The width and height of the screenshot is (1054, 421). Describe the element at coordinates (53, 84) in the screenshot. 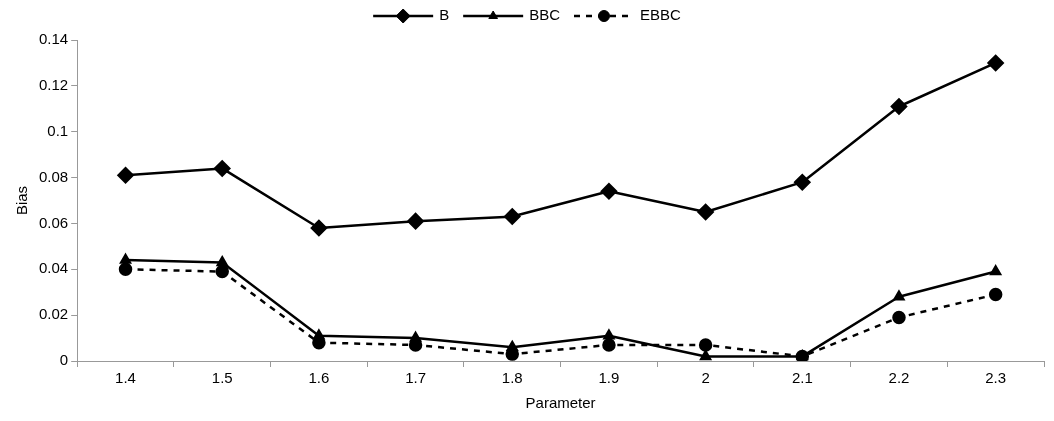

I see `y-tick-label: 0.12` at that location.